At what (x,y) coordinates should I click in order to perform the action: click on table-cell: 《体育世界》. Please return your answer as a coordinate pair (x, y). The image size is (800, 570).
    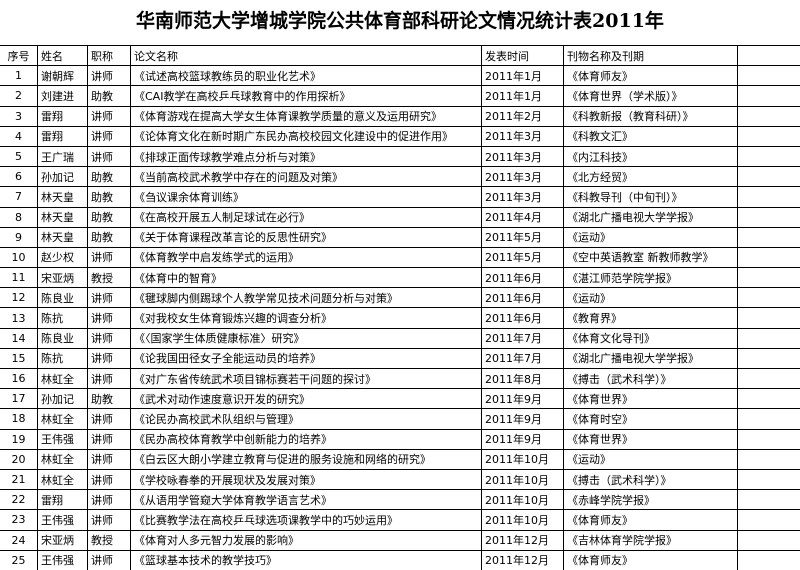
    Looking at the image, I should click on (650, 439).